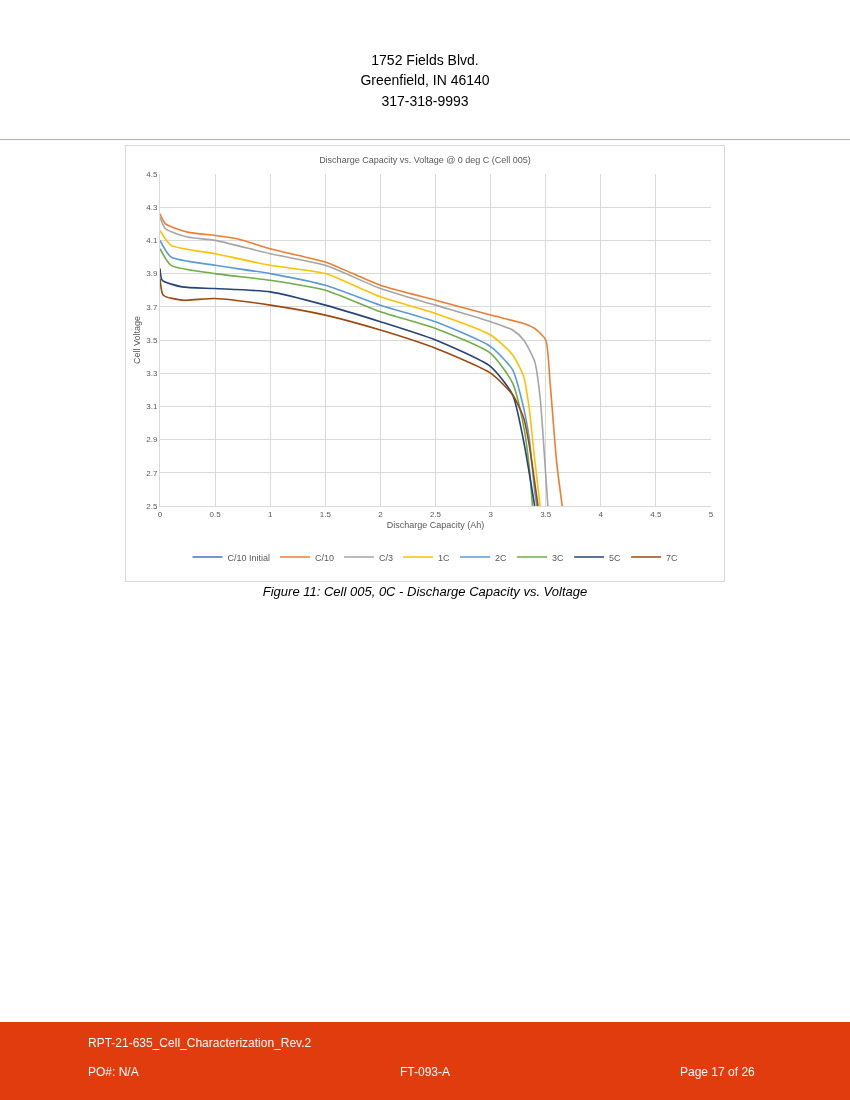  What do you see at coordinates (656, 514) in the screenshot?
I see `x-tick-label: 4.5` at bounding box center [656, 514].